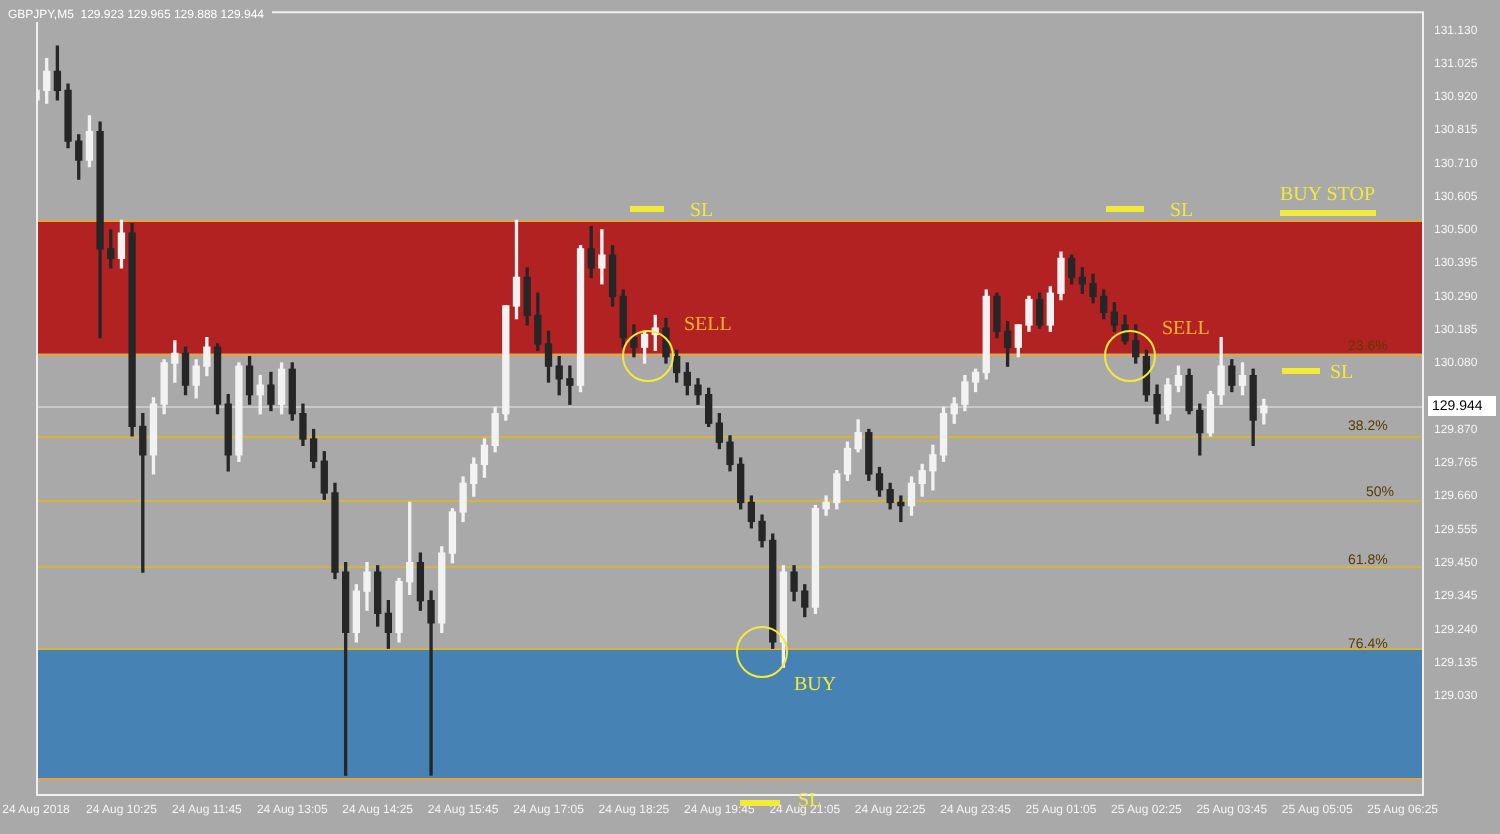 The image size is (1500, 834). Describe the element at coordinates (1328, 195) in the screenshot. I see `annotation: BUY STOP` at that location.